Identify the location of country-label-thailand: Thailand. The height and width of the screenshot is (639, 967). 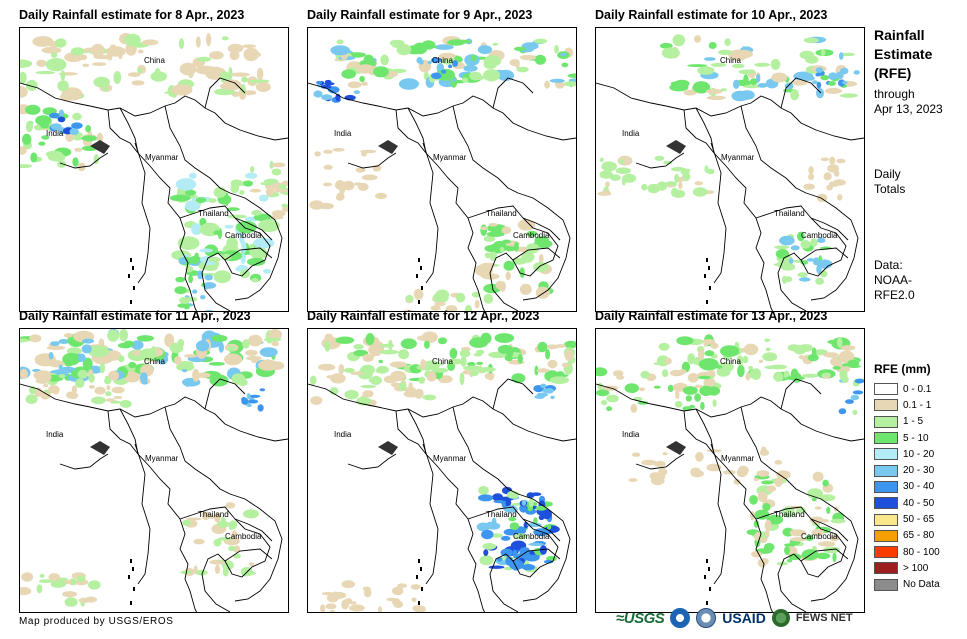
(501, 213).